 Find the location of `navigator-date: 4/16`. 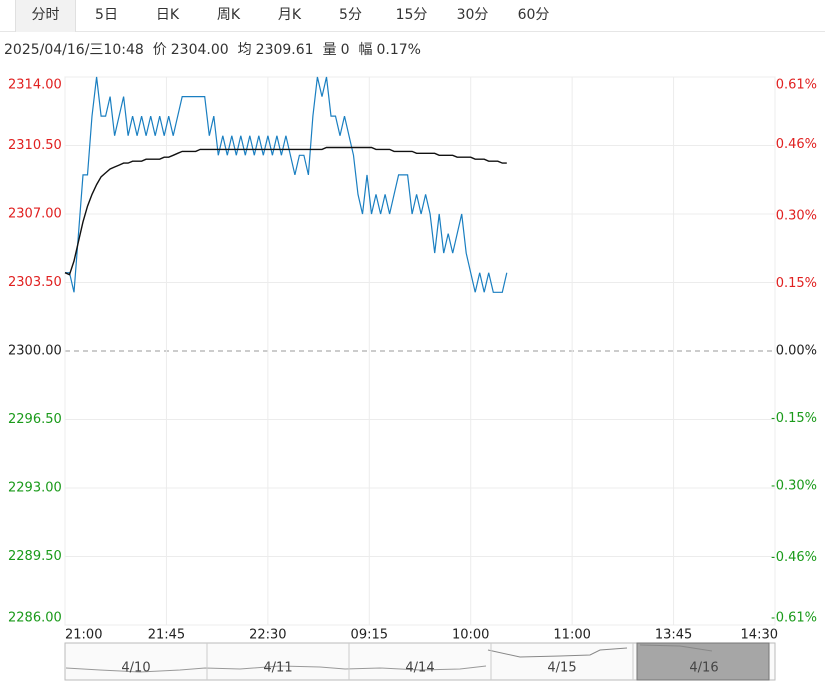

navigator-date: 4/16 is located at coordinates (703, 668).